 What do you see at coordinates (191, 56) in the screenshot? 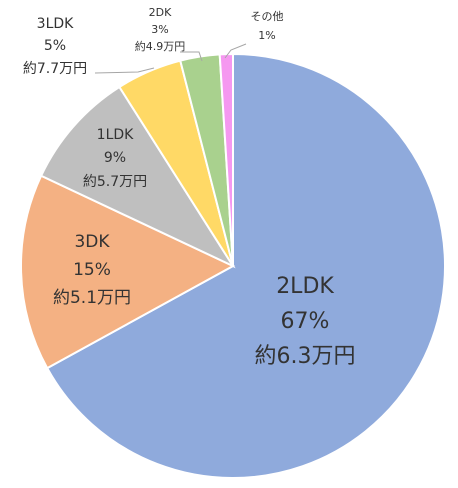
I see `leader-line-2dk` at bounding box center [191, 56].